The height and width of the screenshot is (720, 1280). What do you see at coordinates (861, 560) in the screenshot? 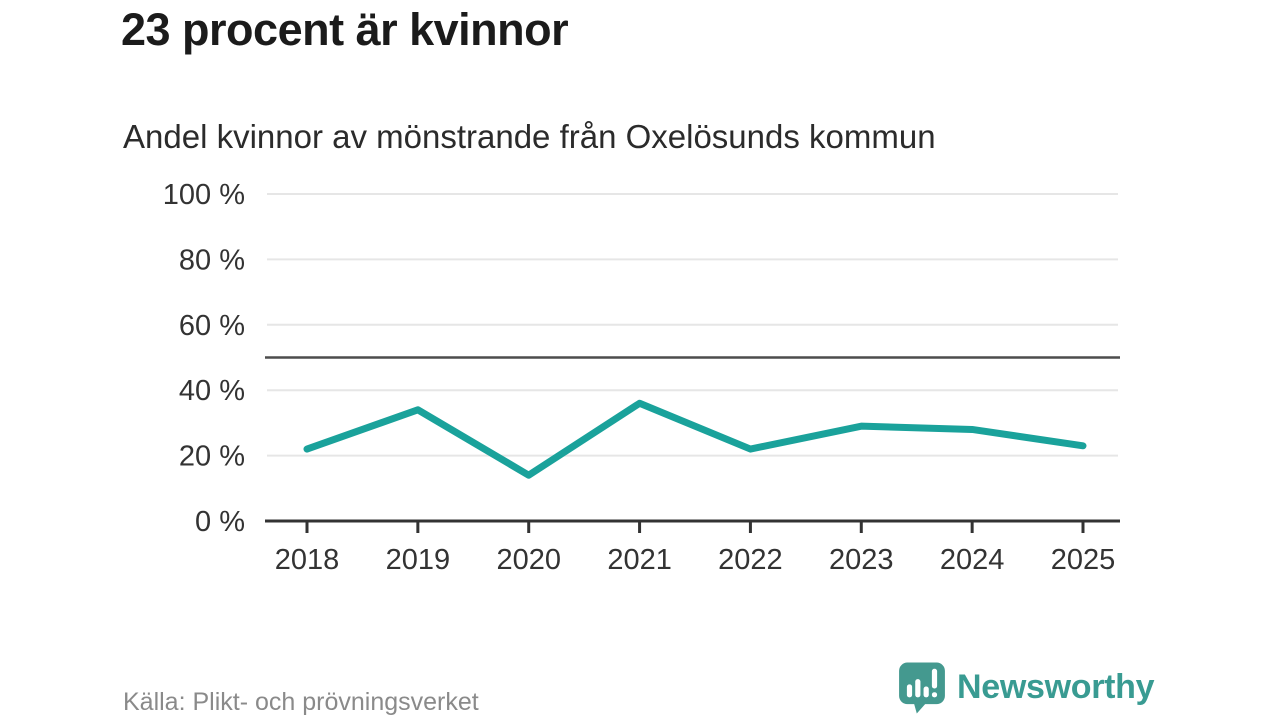
I see `x-axis-label: 2023` at bounding box center [861, 560].